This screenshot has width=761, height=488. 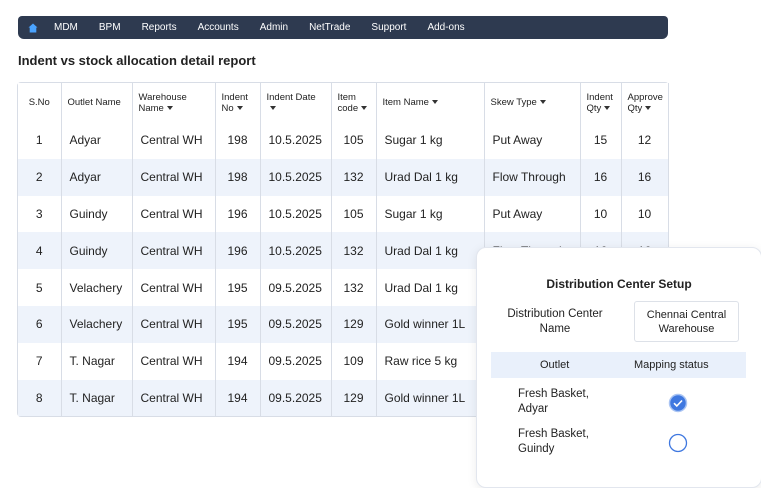 What do you see at coordinates (430, 102) in the screenshot?
I see `column-header: Item Name` at bounding box center [430, 102].